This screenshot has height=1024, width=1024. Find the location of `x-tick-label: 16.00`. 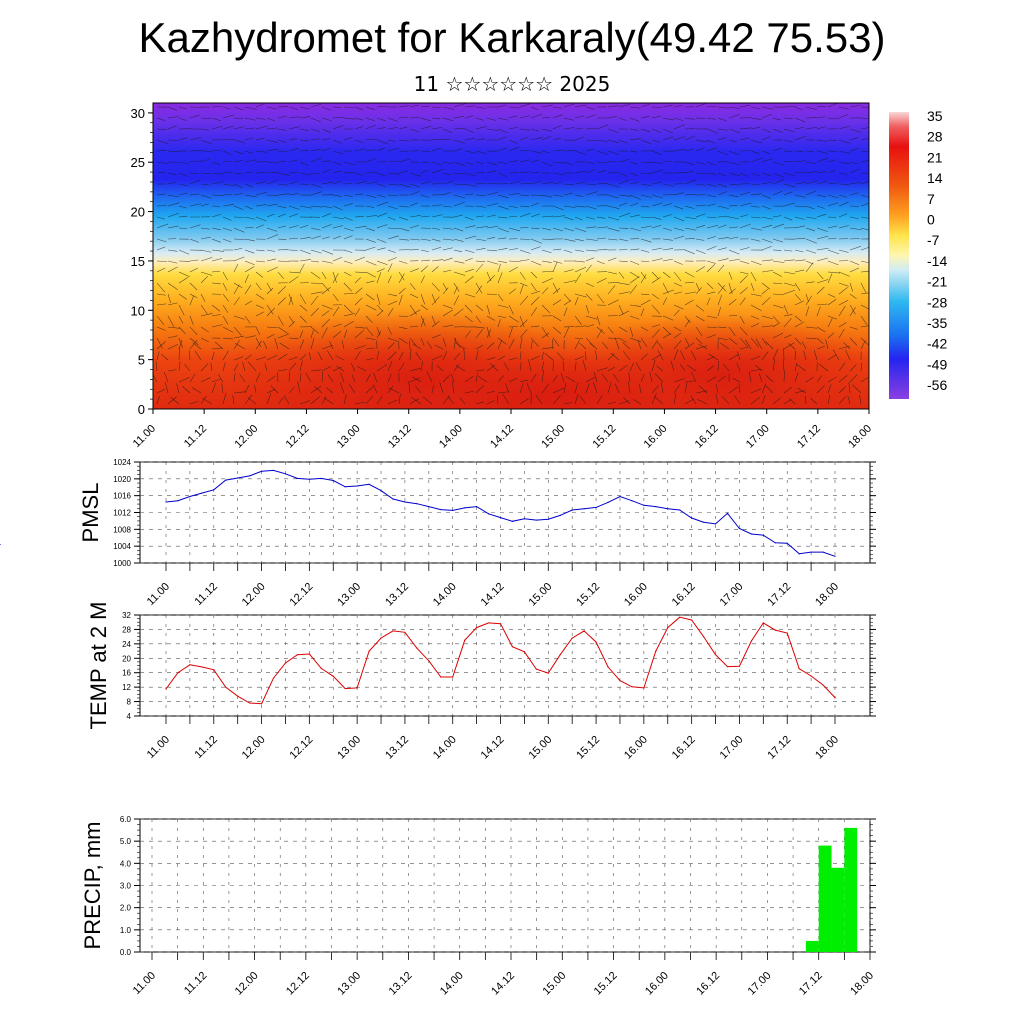

x-tick-label: 16.00 is located at coordinates (657, 984).